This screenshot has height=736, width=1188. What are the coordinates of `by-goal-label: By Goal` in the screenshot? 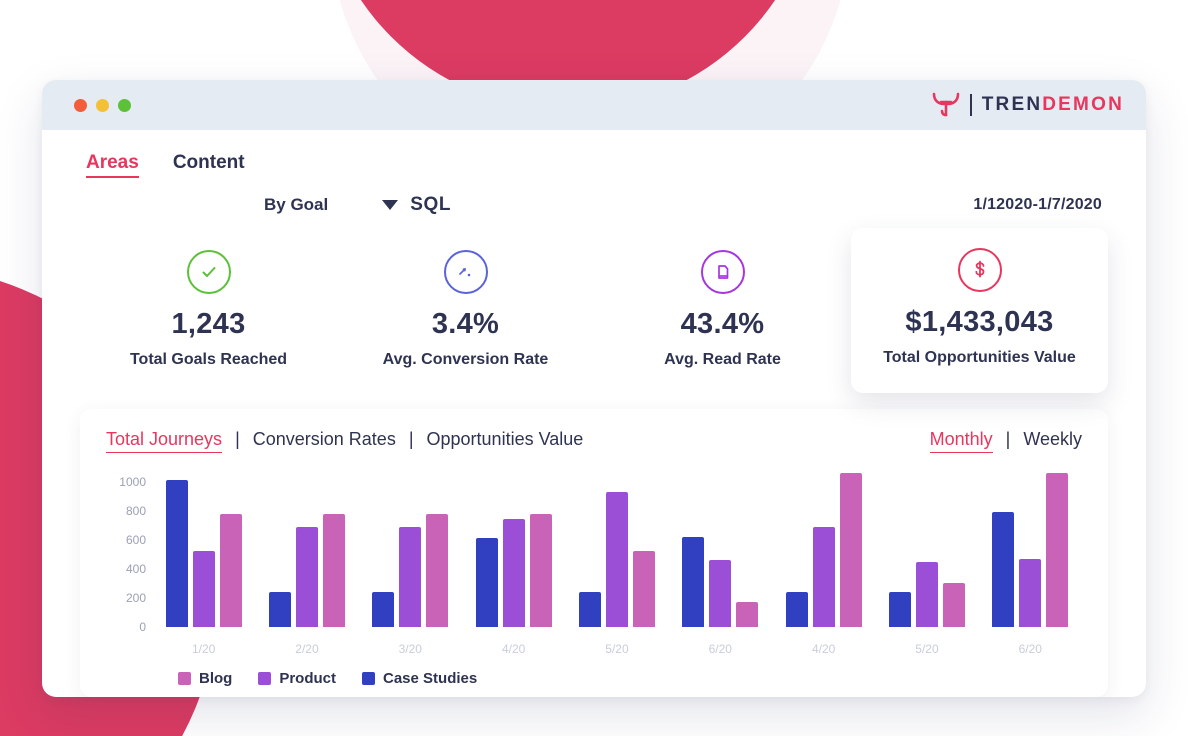 It's located at (296, 204).